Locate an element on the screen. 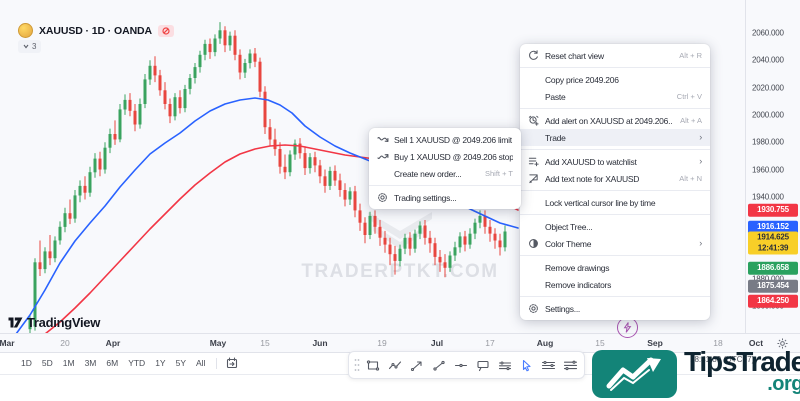  settings-gear-icon is located at coordinates (533, 308).